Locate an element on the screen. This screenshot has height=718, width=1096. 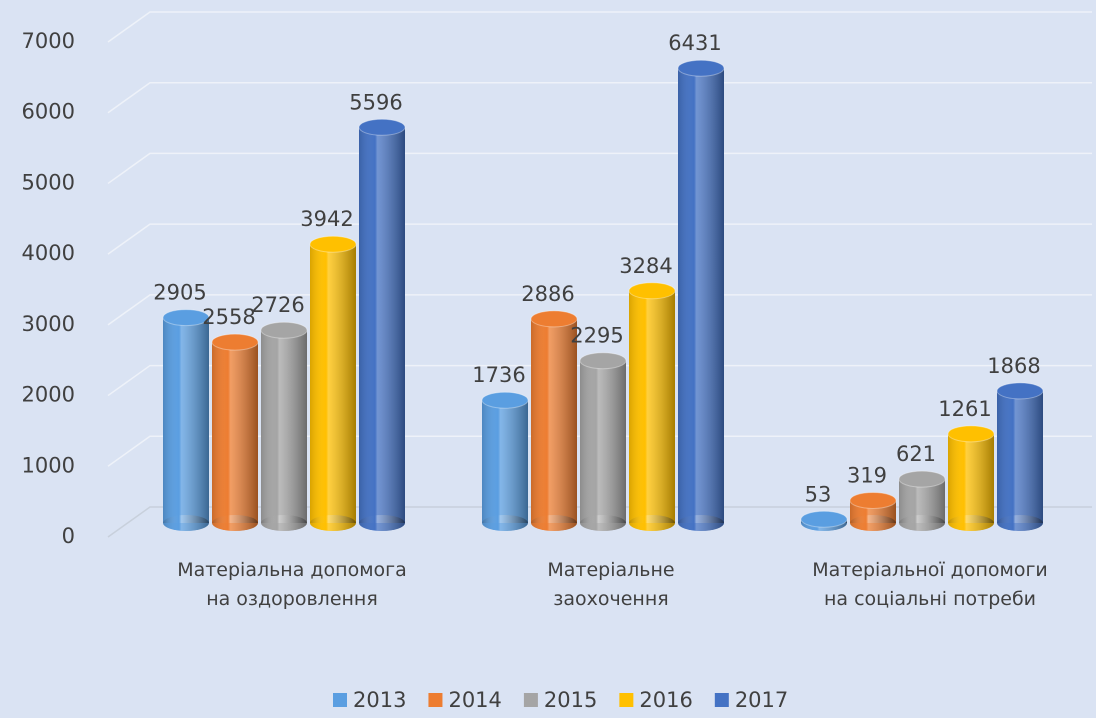
y-tick-label: 6000 is located at coordinates (48, 112).